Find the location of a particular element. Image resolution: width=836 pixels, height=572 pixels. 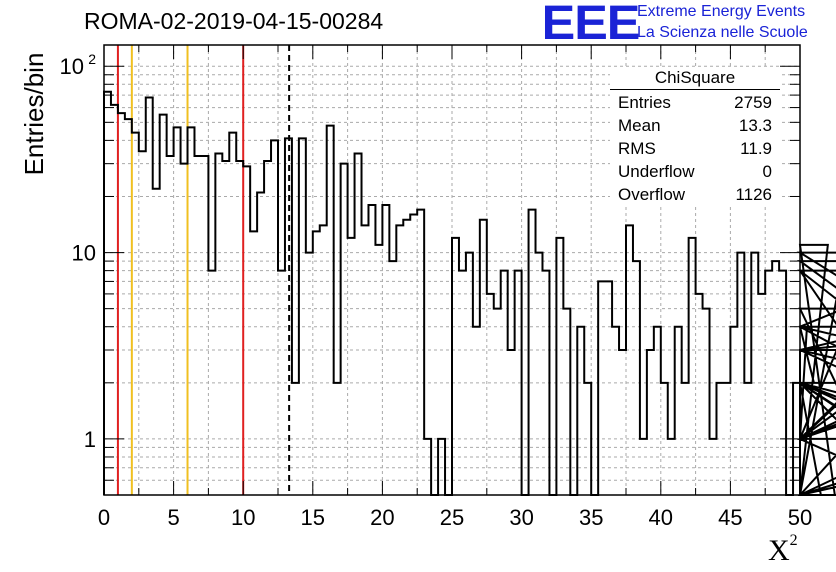

logo-line1: Extreme Energy Events is located at coordinates (721, 11).